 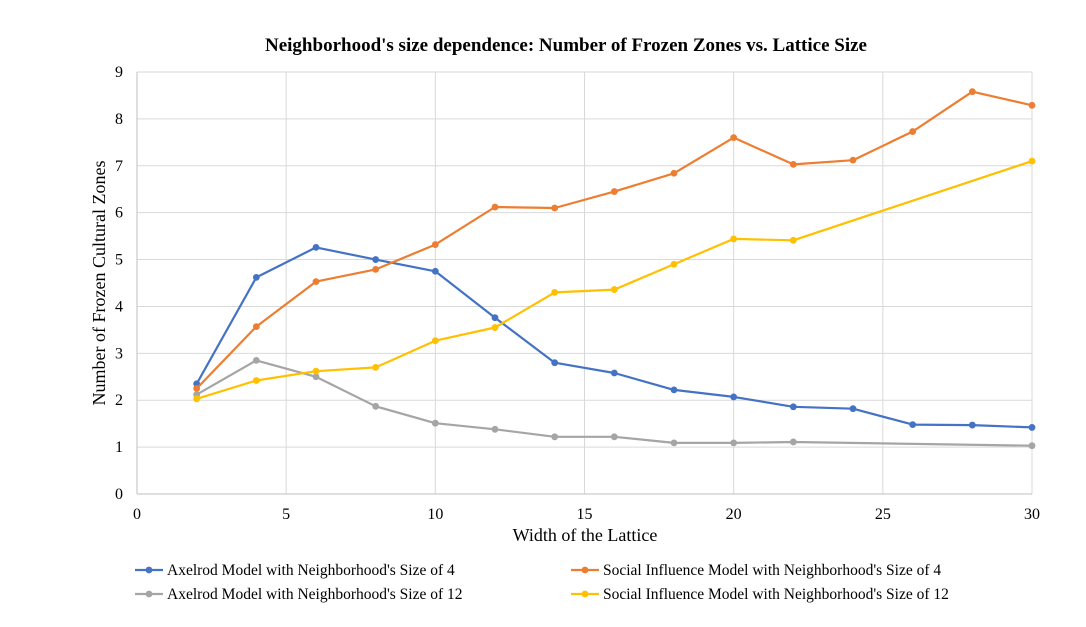 What do you see at coordinates (119, 306) in the screenshot?
I see `y-tick-label: 4` at bounding box center [119, 306].